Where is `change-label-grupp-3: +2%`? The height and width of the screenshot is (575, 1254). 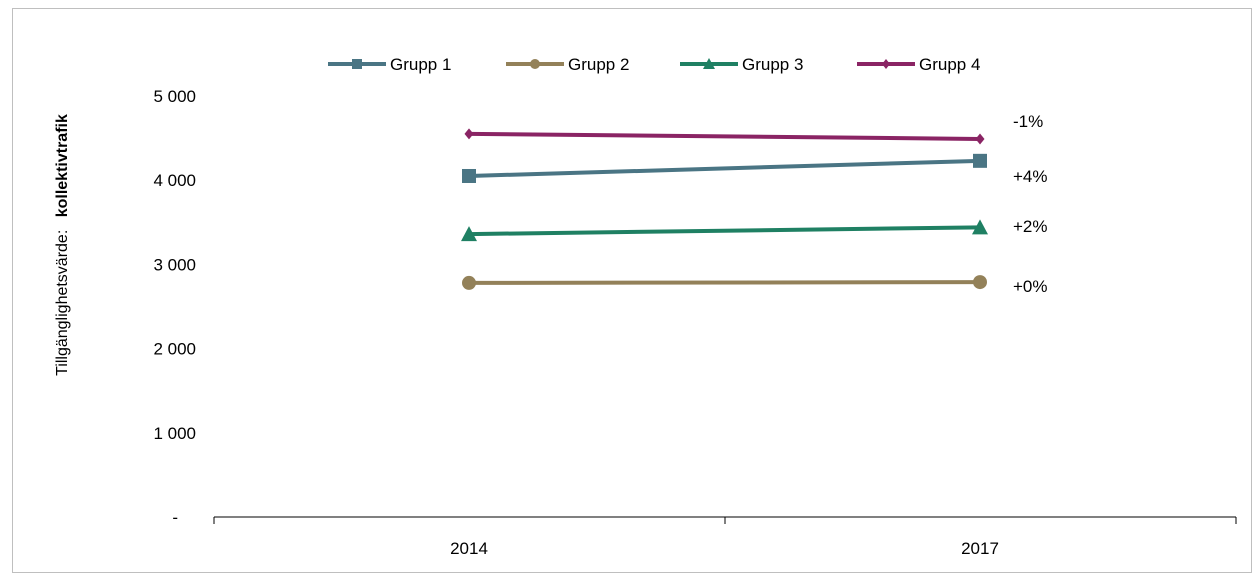
change-label-grupp-3: +2% is located at coordinates (1030, 226).